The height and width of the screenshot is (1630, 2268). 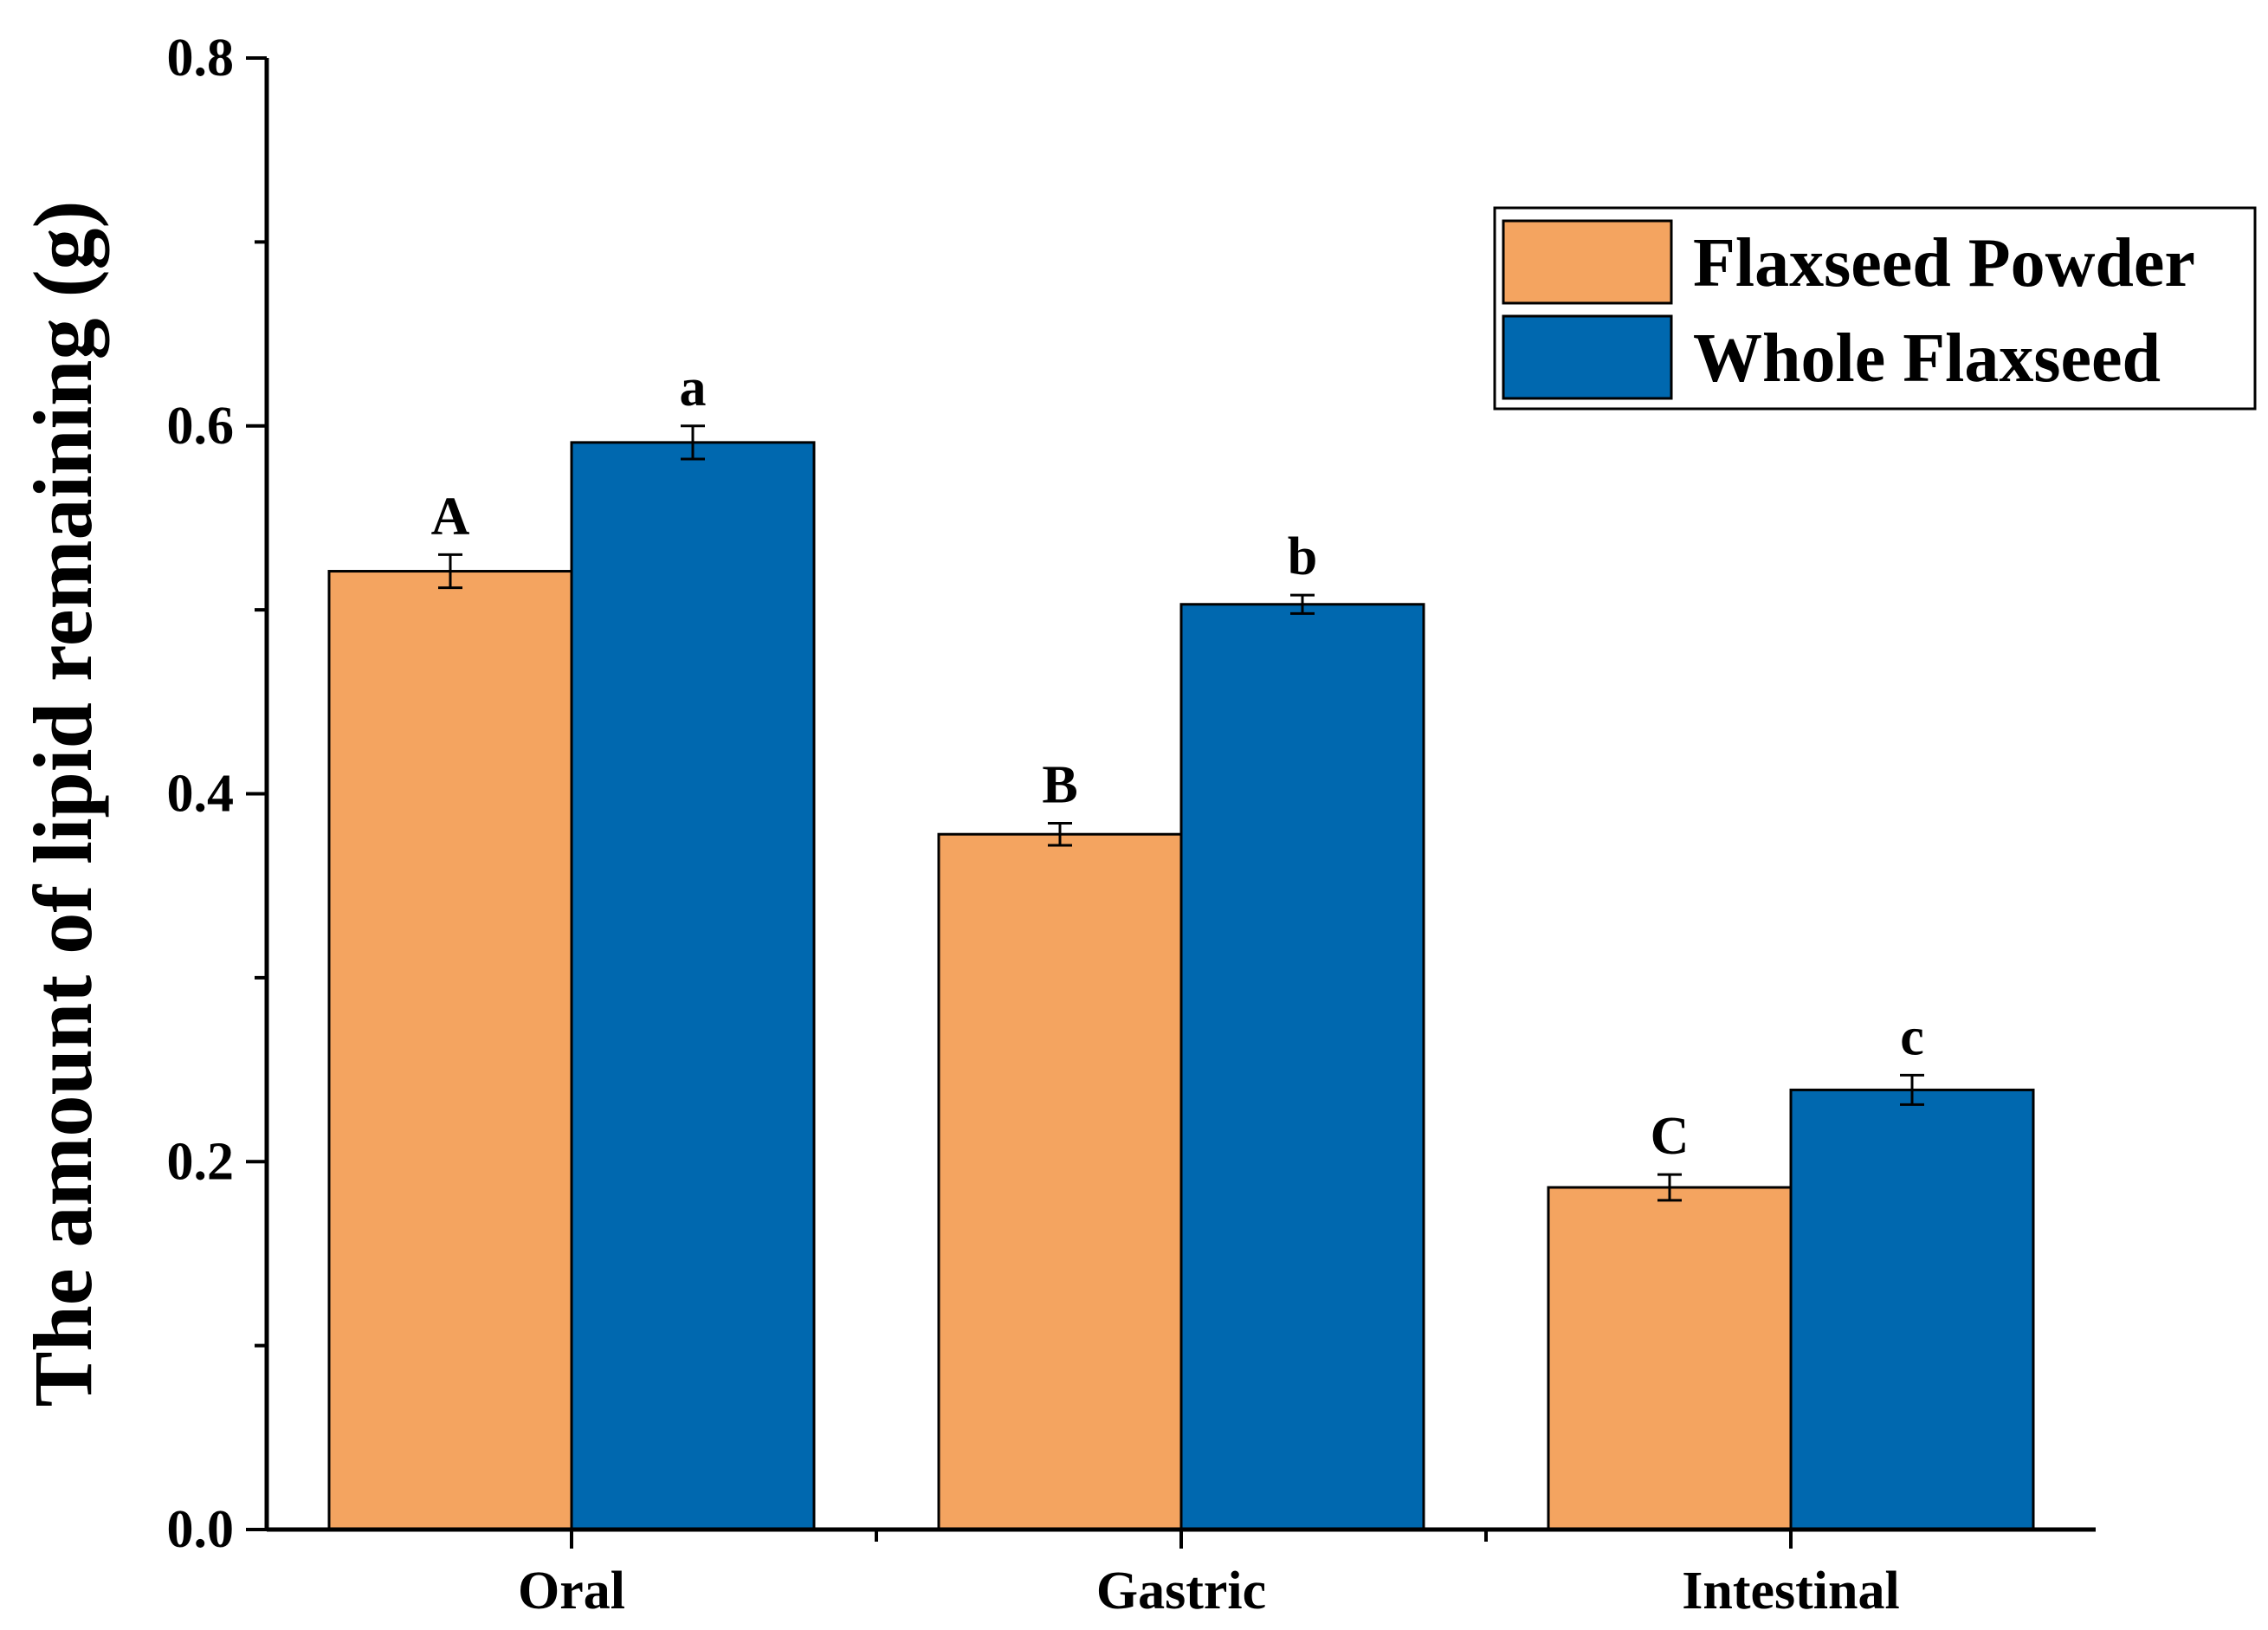 I want to click on category-label-intestinal: Intestinal, so click(x=1790, y=1591).